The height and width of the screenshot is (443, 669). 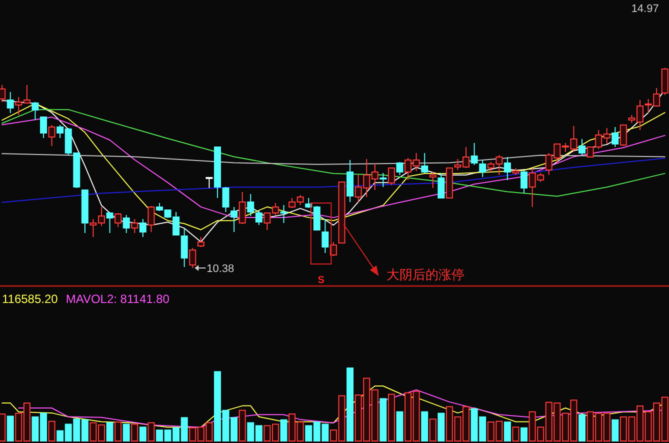 What do you see at coordinates (321, 280) in the screenshot?
I see `text: S` at bounding box center [321, 280].